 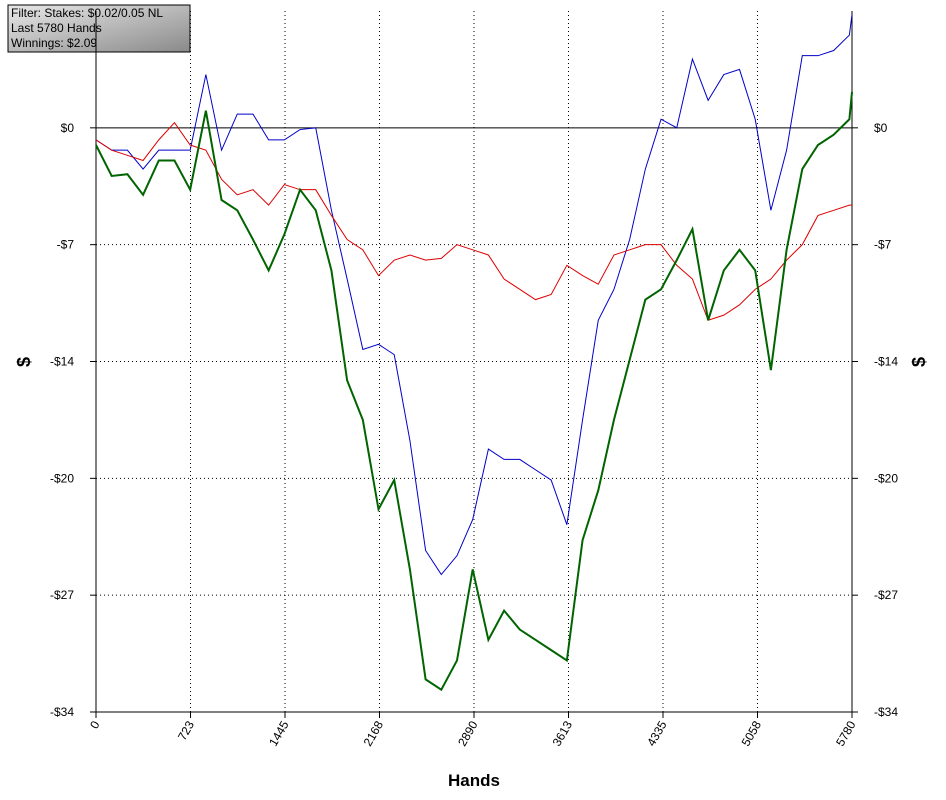 I want to click on y-tick-label: -$34, so click(x=62, y=712).